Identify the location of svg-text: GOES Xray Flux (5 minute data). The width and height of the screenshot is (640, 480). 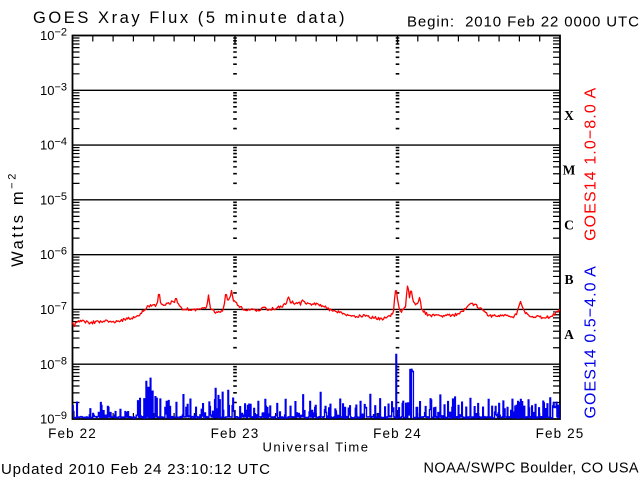
(190, 18).